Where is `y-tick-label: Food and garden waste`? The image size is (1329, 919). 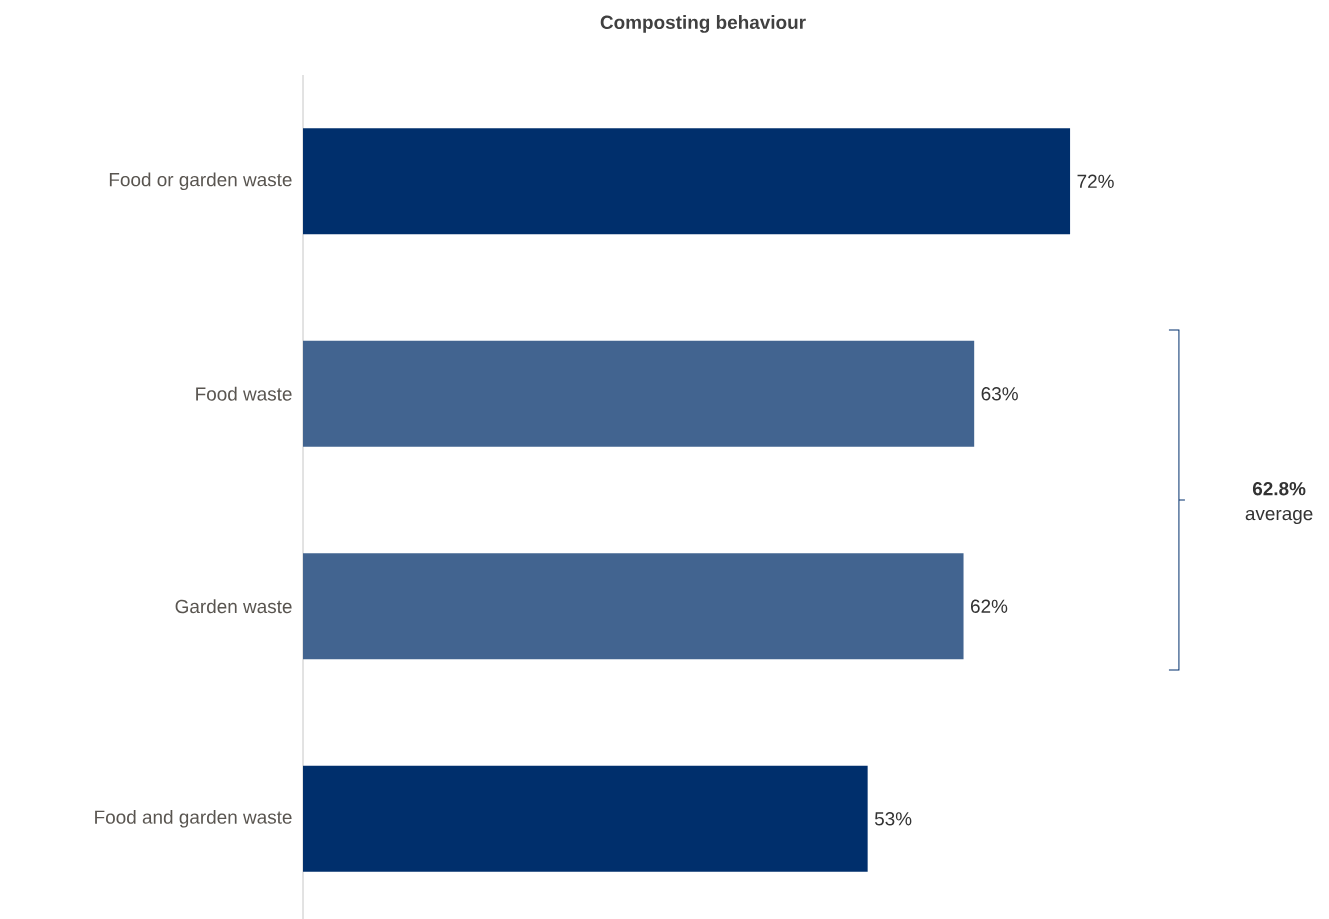
y-tick-label: Food and garden waste is located at coordinates (193, 818).